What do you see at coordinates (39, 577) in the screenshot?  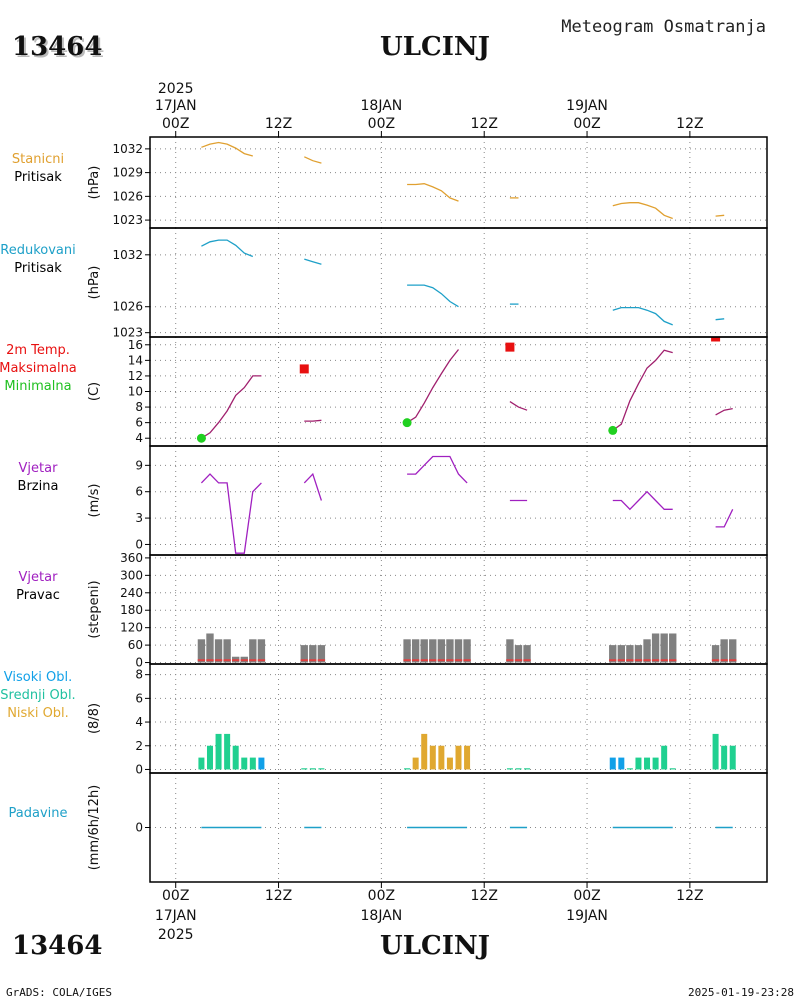 I see `panel-label: Vjetar` at bounding box center [39, 577].